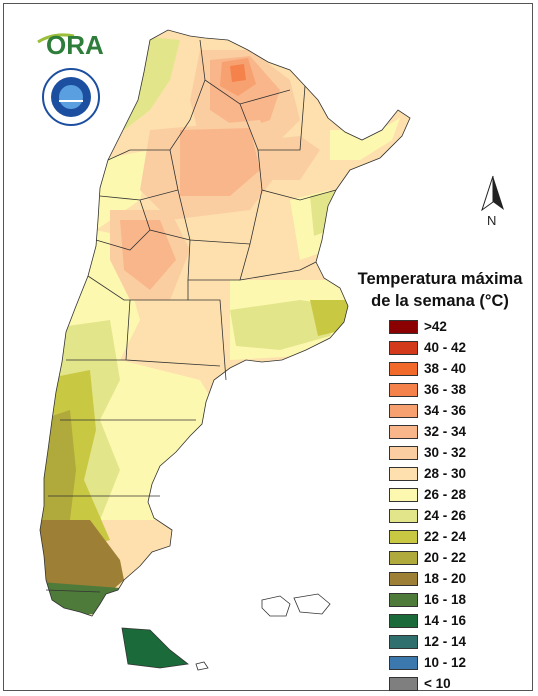  Describe the element at coordinates (493, 202) in the screenshot. I see `north-arrow-icon` at that location.